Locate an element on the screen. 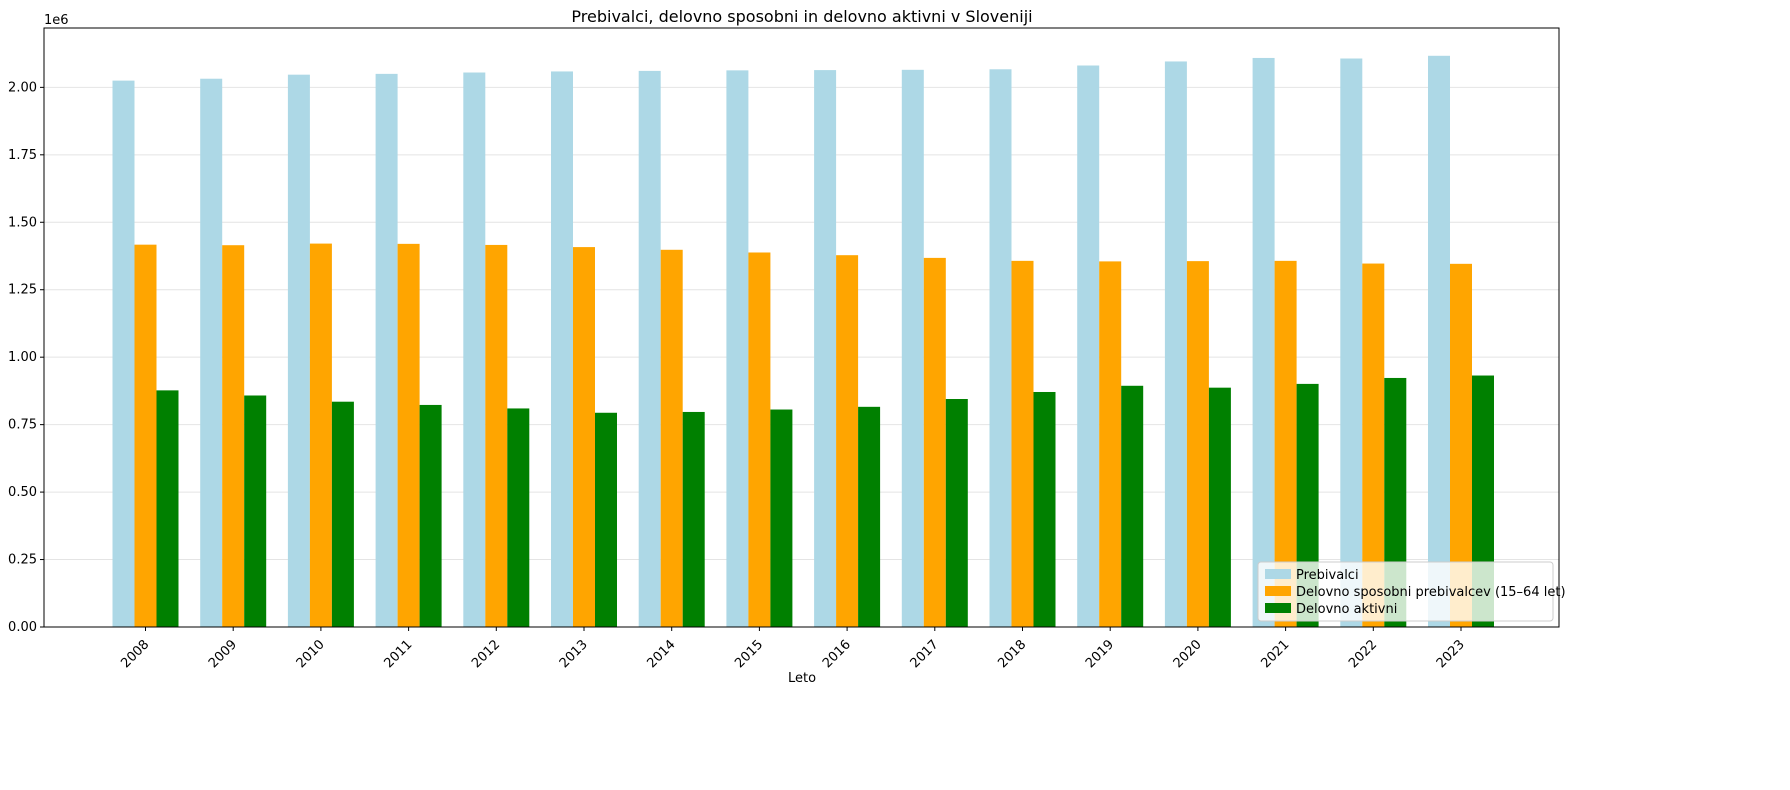  legend-label: Delovno aktivni is located at coordinates (1346, 609).